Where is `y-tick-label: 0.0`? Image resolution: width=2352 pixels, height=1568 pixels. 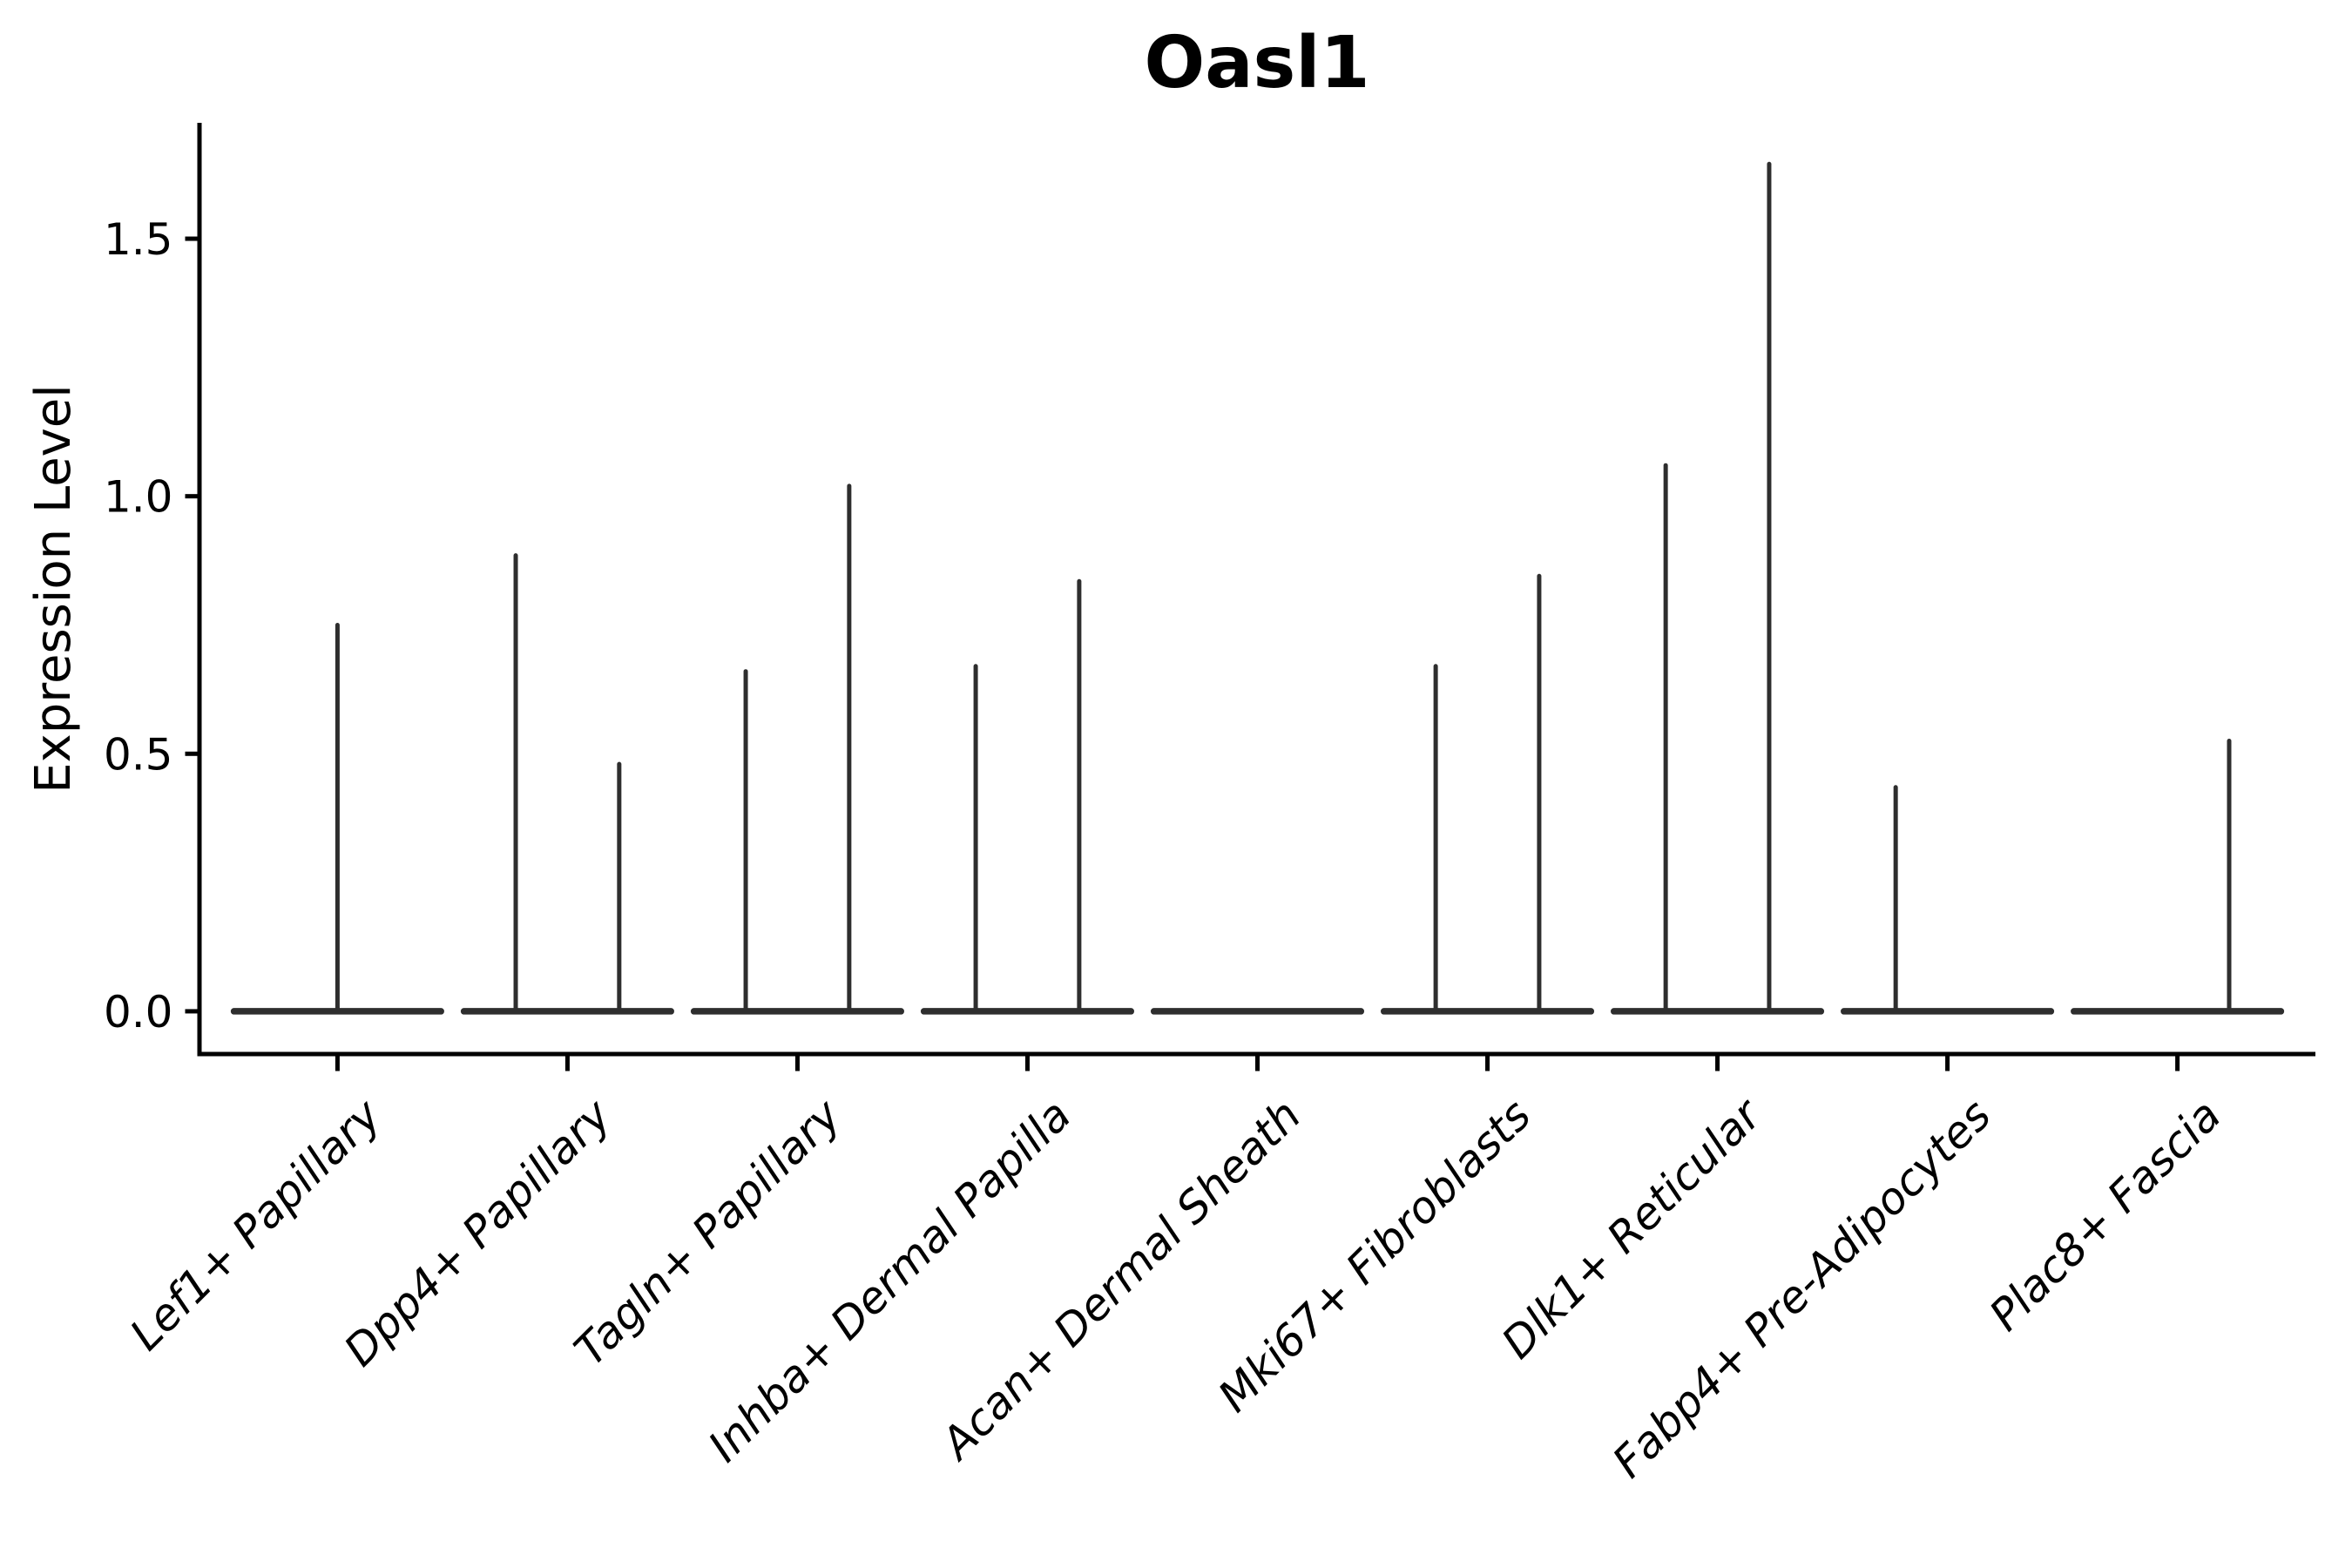 y-tick-label: 0.0 is located at coordinates (138, 1012).